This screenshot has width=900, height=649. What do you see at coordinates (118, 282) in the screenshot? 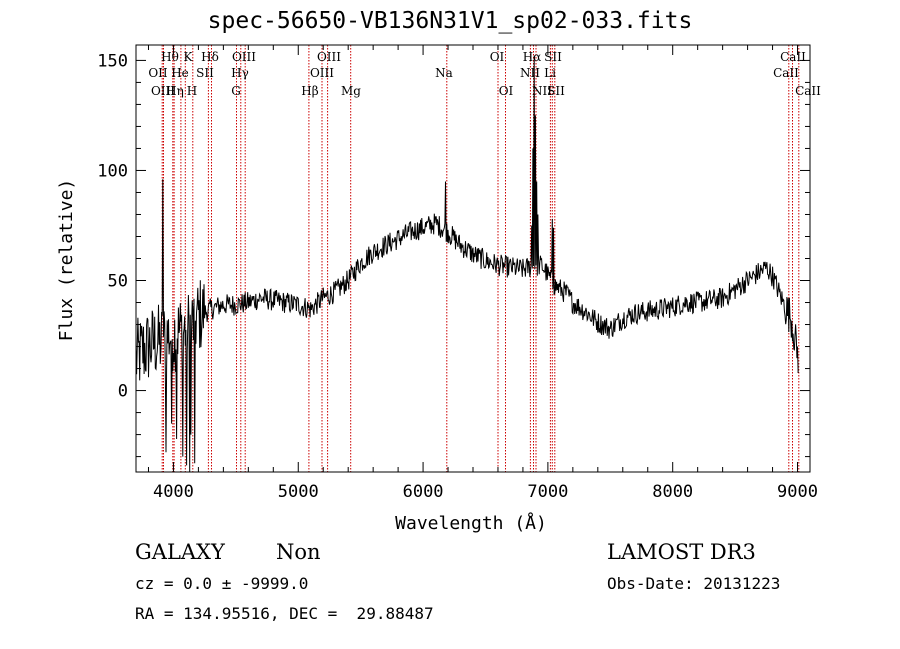
I see `y-tick-label: 50` at bounding box center [118, 282].